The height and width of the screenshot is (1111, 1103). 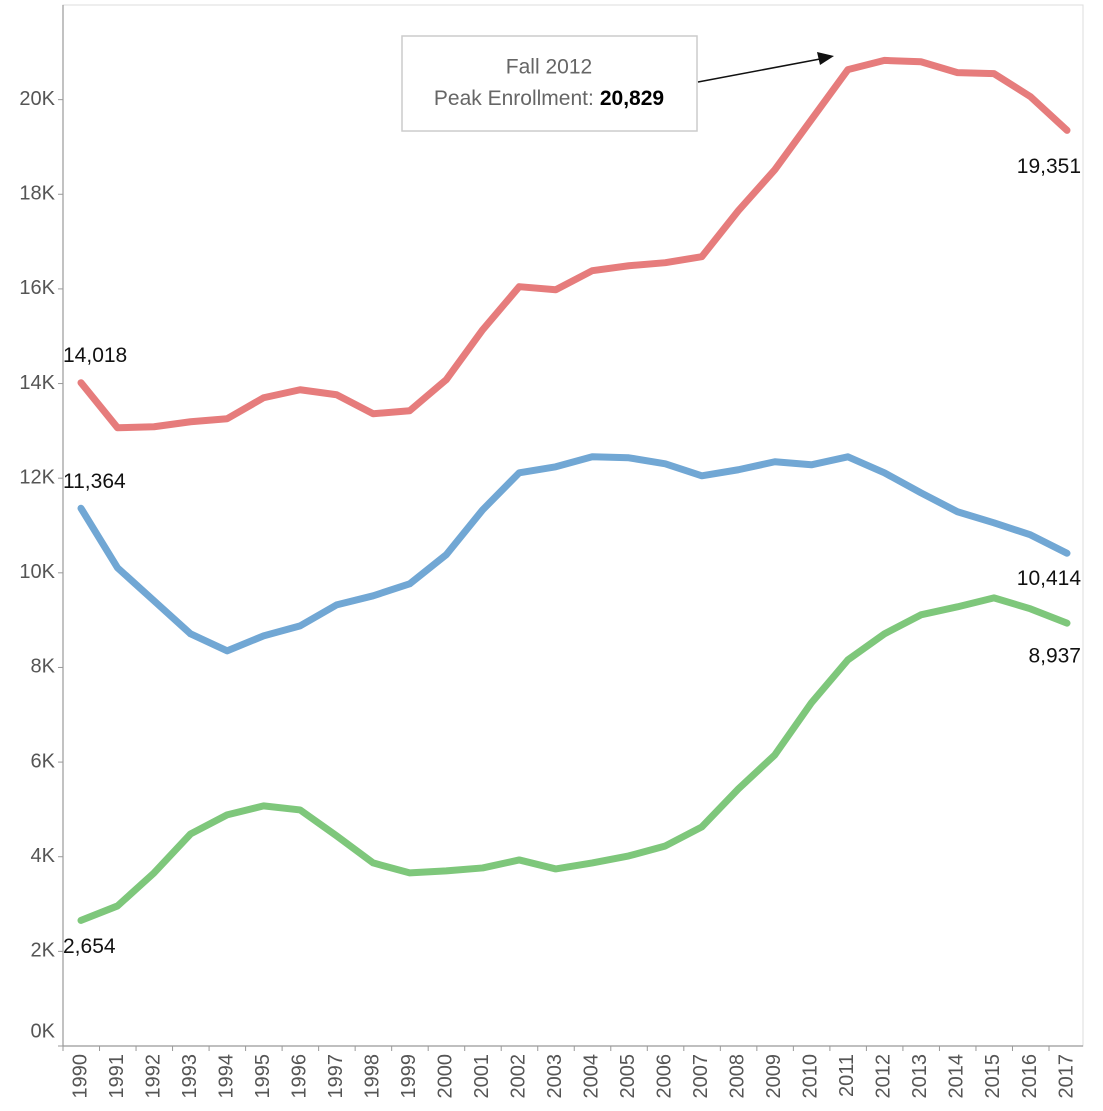 I want to click on x-tick-label: 2002, so click(x=519, y=1076).